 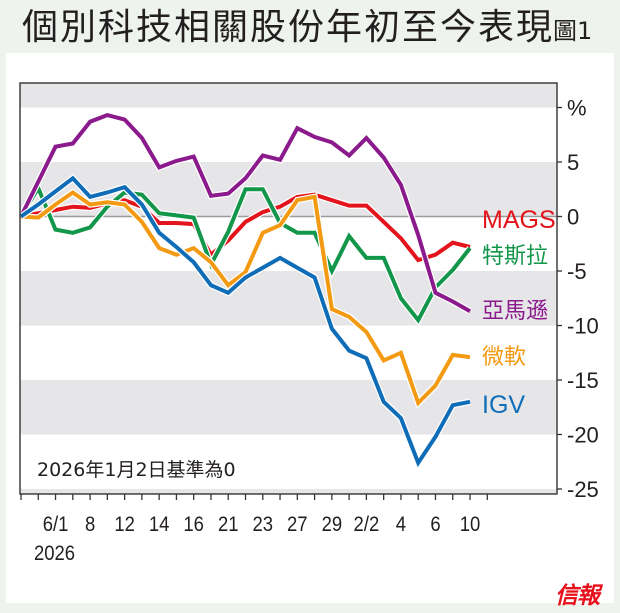 What do you see at coordinates (577, 595) in the screenshot?
I see `brand-logo: 信報` at bounding box center [577, 595].